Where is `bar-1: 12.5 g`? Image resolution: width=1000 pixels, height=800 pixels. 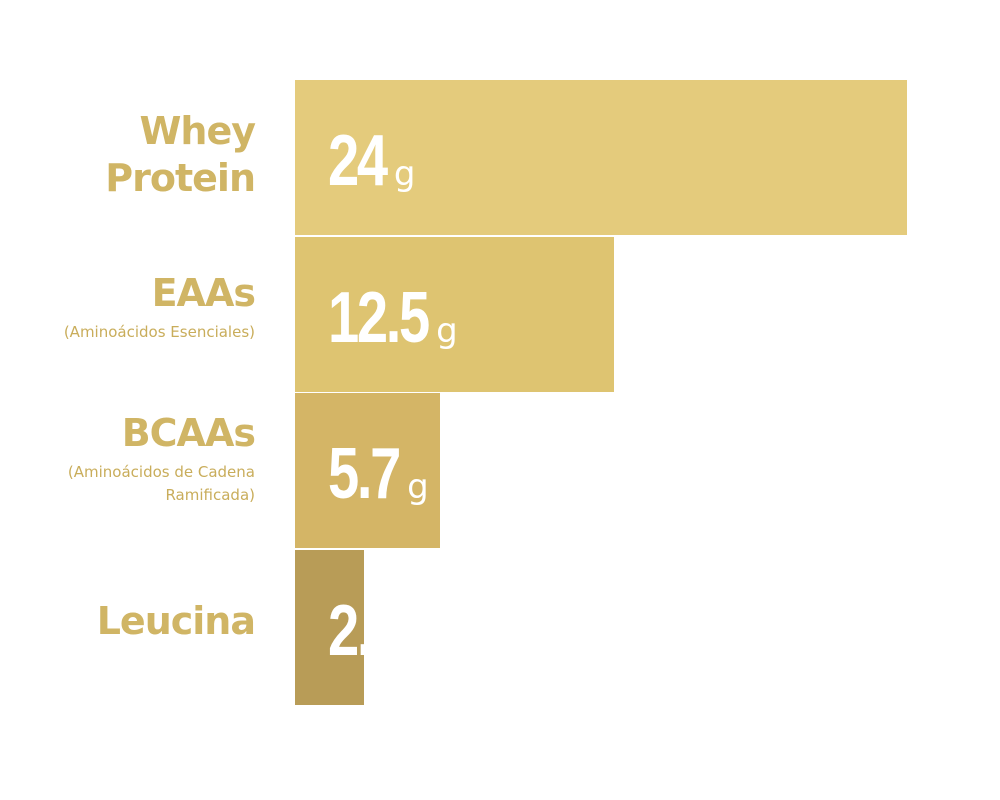
bar-1: 12.5 g is located at coordinates (454, 314).